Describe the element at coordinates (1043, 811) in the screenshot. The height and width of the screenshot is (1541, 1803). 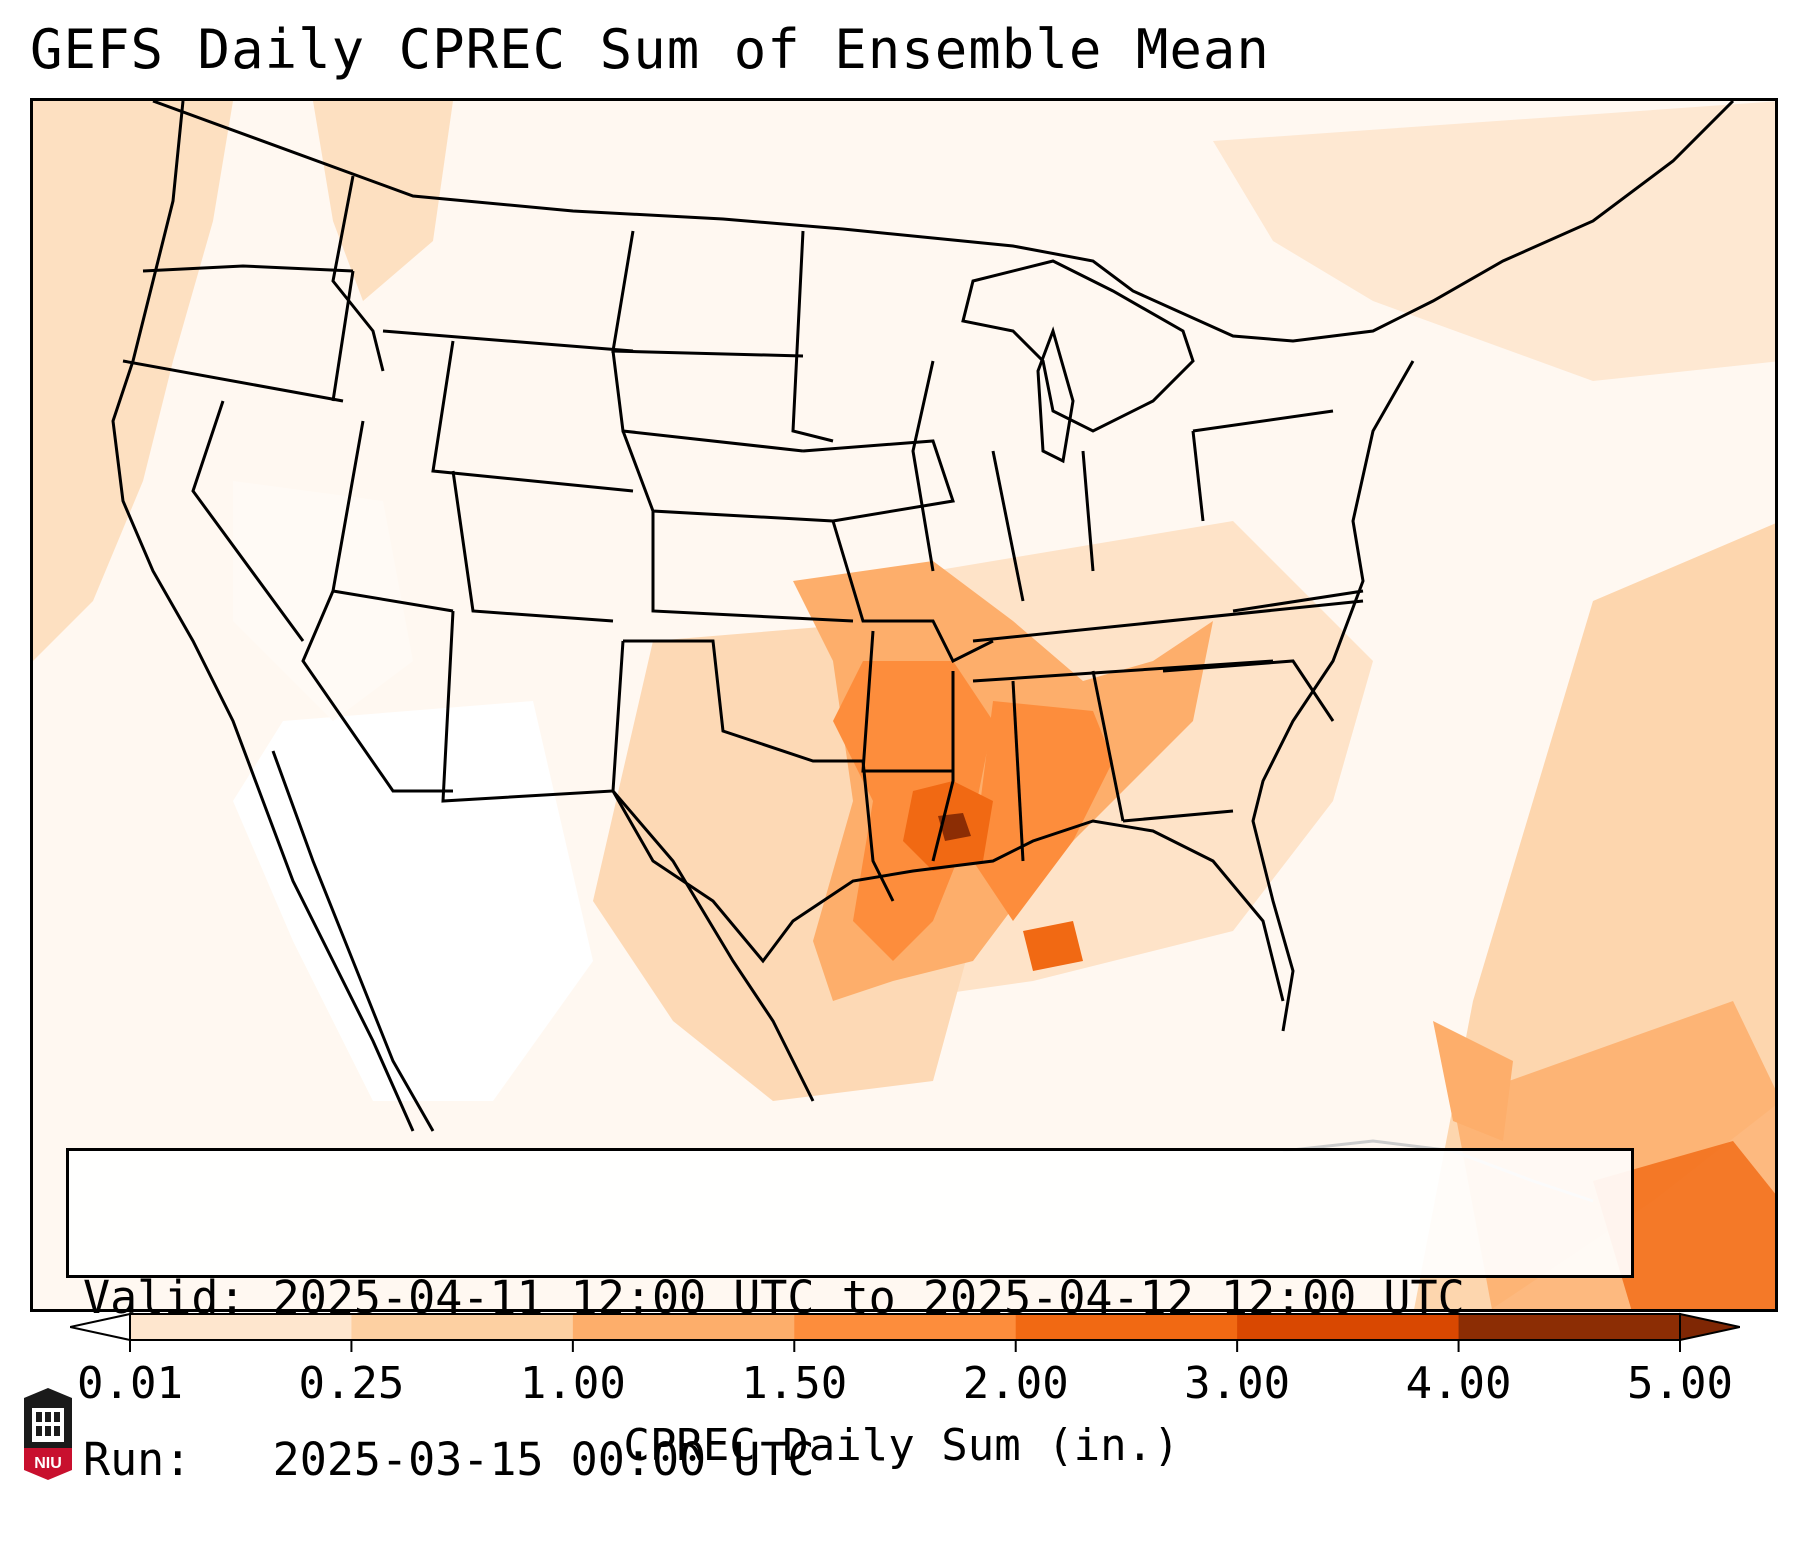
I see `shade-dark-arkansas` at that location.